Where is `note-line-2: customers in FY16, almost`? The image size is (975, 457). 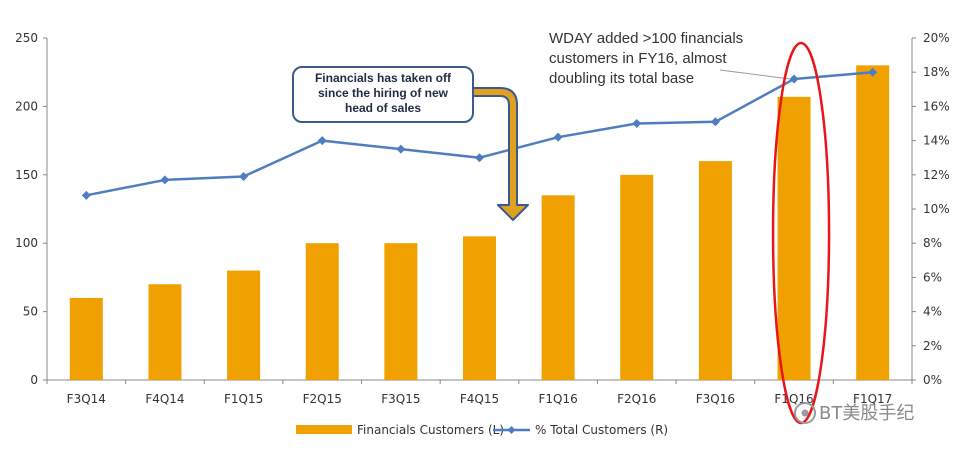 note-line-2: customers in FY16, almost is located at coordinates (638, 58).